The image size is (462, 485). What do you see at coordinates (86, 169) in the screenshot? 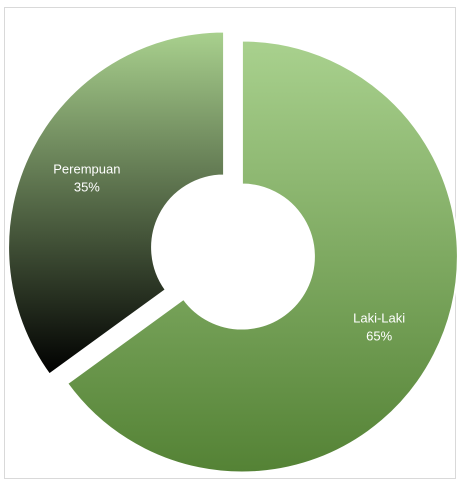
I see `category-label-perempuan: Perempuan` at bounding box center [86, 169].